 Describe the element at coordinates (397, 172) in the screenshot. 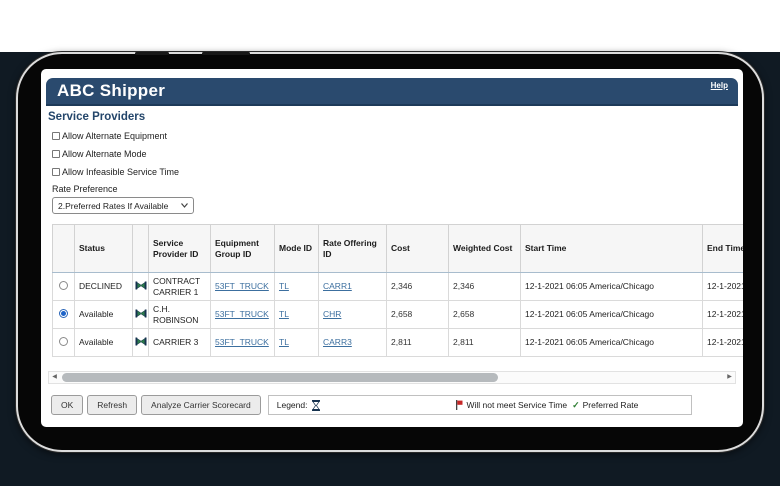

I see `checkbox-allow-infeasible-service-time: Allow Infeasible Service Time` at that location.